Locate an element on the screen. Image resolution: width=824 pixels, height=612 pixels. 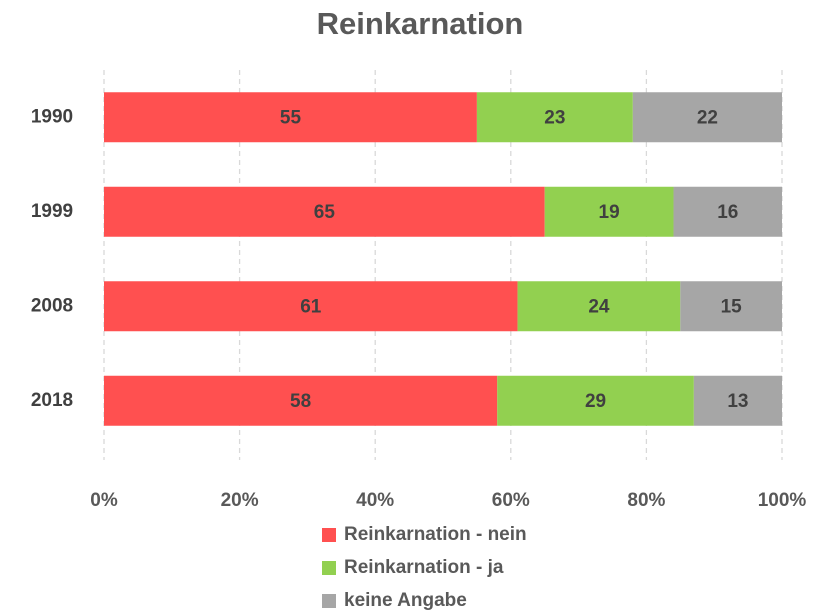
data-label: 24 is located at coordinates (599, 306).